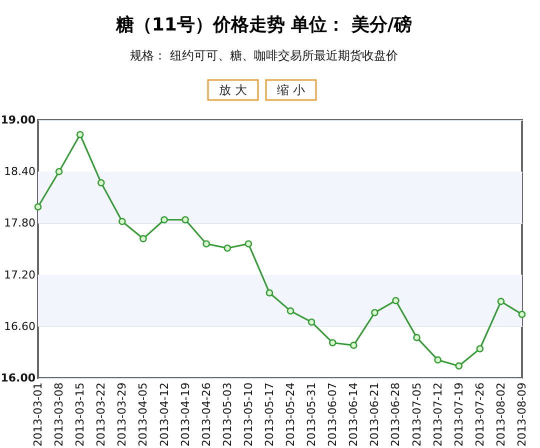 The height and width of the screenshot is (448, 540). Describe the element at coordinates (311, 414) in the screenshot. I see `x-tick-label: 2013-05-31` at that location.